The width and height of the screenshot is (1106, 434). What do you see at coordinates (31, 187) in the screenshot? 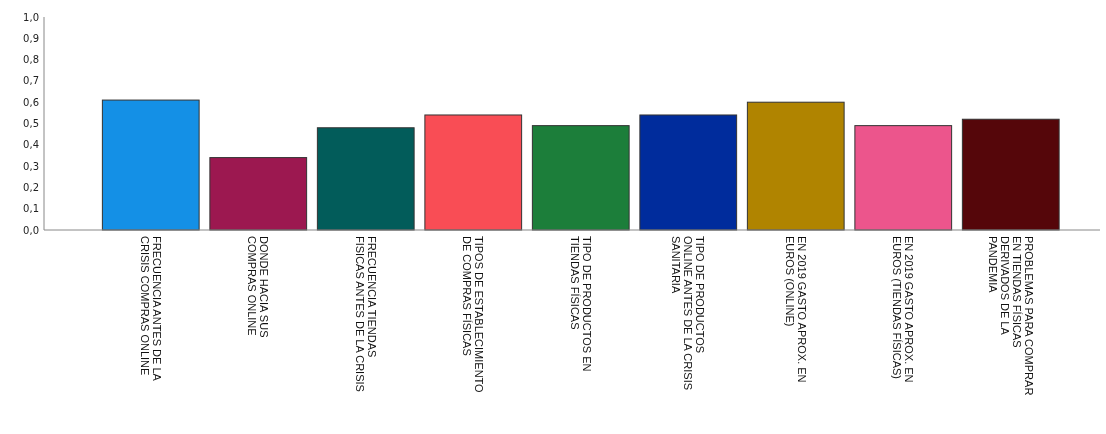
I see `y-tick-label: 0,2` at bounding box center [31, 187].